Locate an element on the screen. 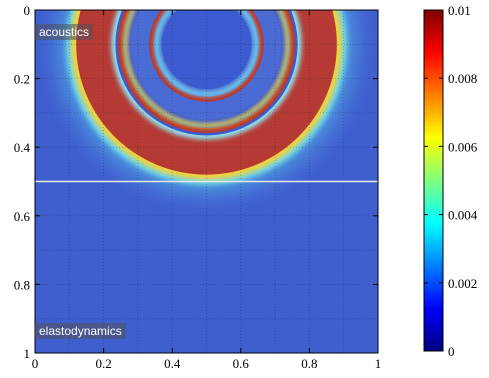 The width and height of the screenshot is (489, 378). x-tick-label: 0.8 is located at coordinates (309, 363).